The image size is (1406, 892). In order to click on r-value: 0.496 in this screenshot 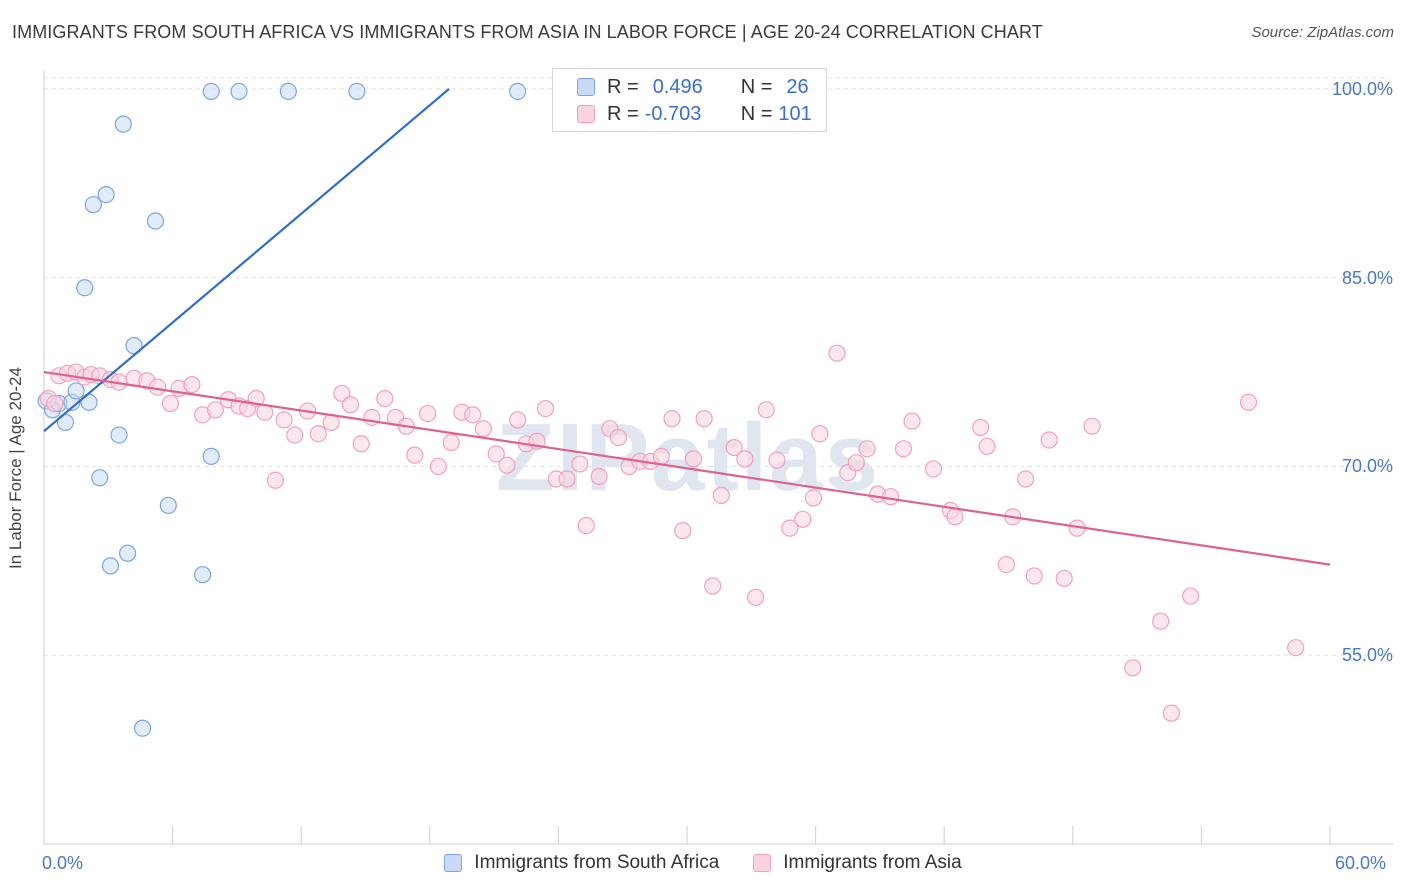, I will do `click(677, 86)`.